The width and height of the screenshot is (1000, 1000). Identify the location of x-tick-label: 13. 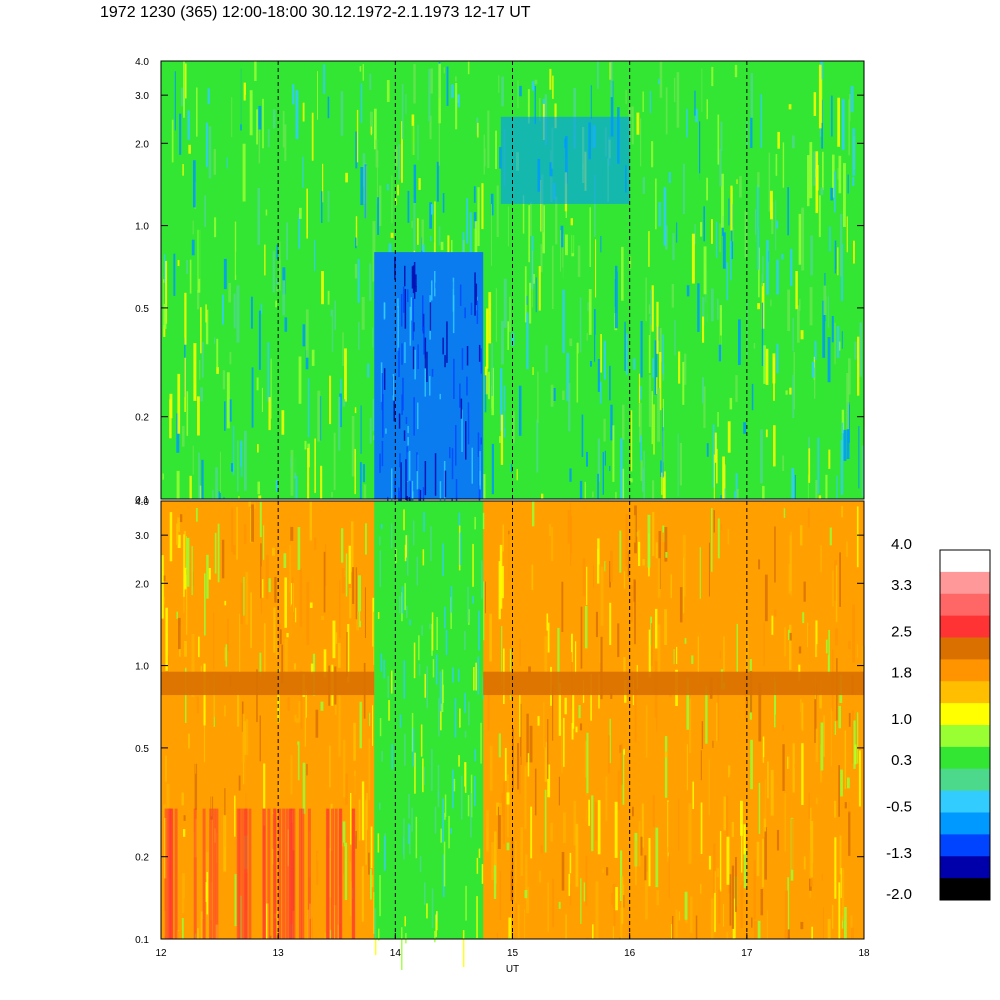
(279, 953).